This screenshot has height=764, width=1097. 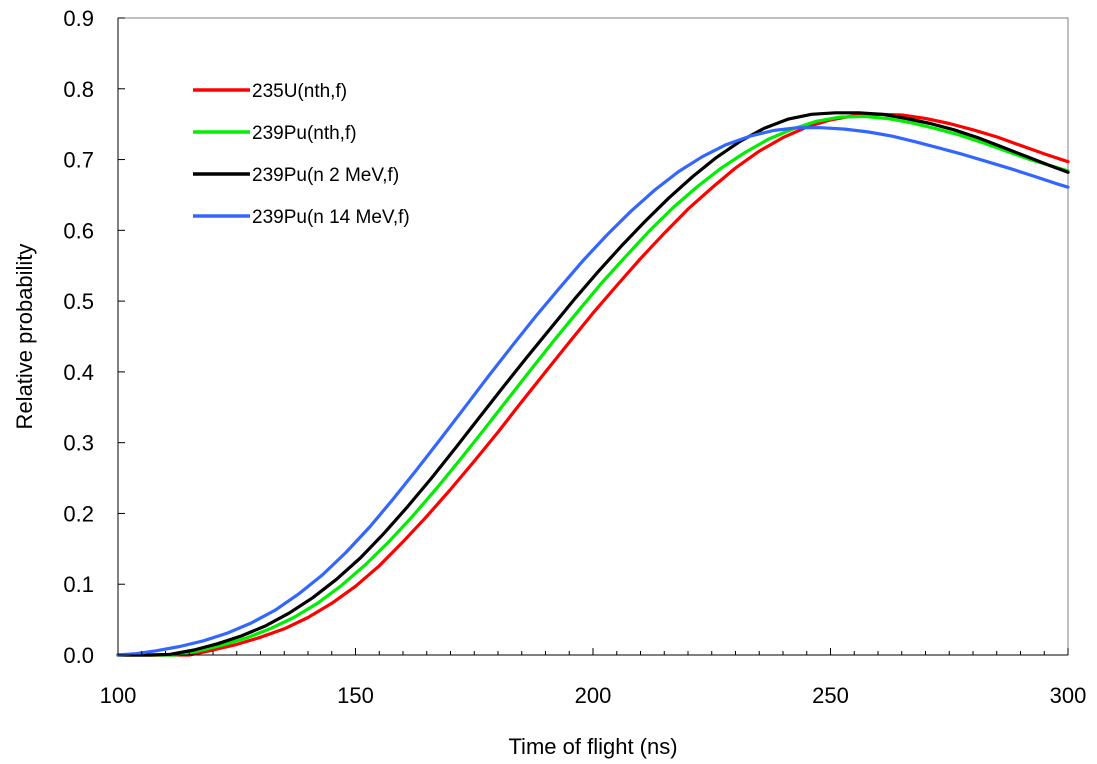 What do you see at coordinates (299, 91) in the screenshot?
I see `legend-label-1: 235U(nth,f)` at bounding box center [299, 91].